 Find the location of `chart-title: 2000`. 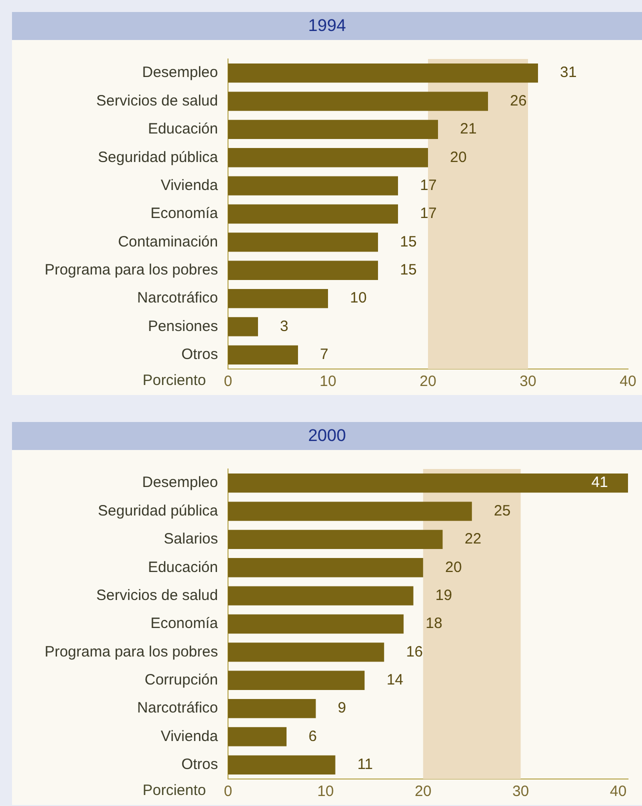

chart-title: 2000 is located at coordinates (327, 436).